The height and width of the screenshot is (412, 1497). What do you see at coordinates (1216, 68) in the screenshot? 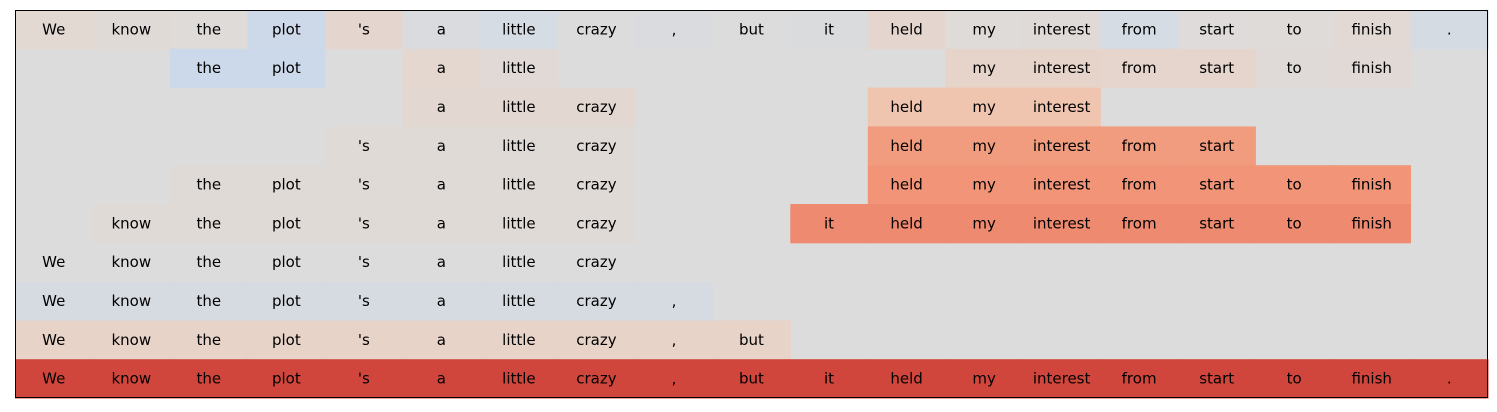
I see `token-label: start` at bounding box center [1216, 68].